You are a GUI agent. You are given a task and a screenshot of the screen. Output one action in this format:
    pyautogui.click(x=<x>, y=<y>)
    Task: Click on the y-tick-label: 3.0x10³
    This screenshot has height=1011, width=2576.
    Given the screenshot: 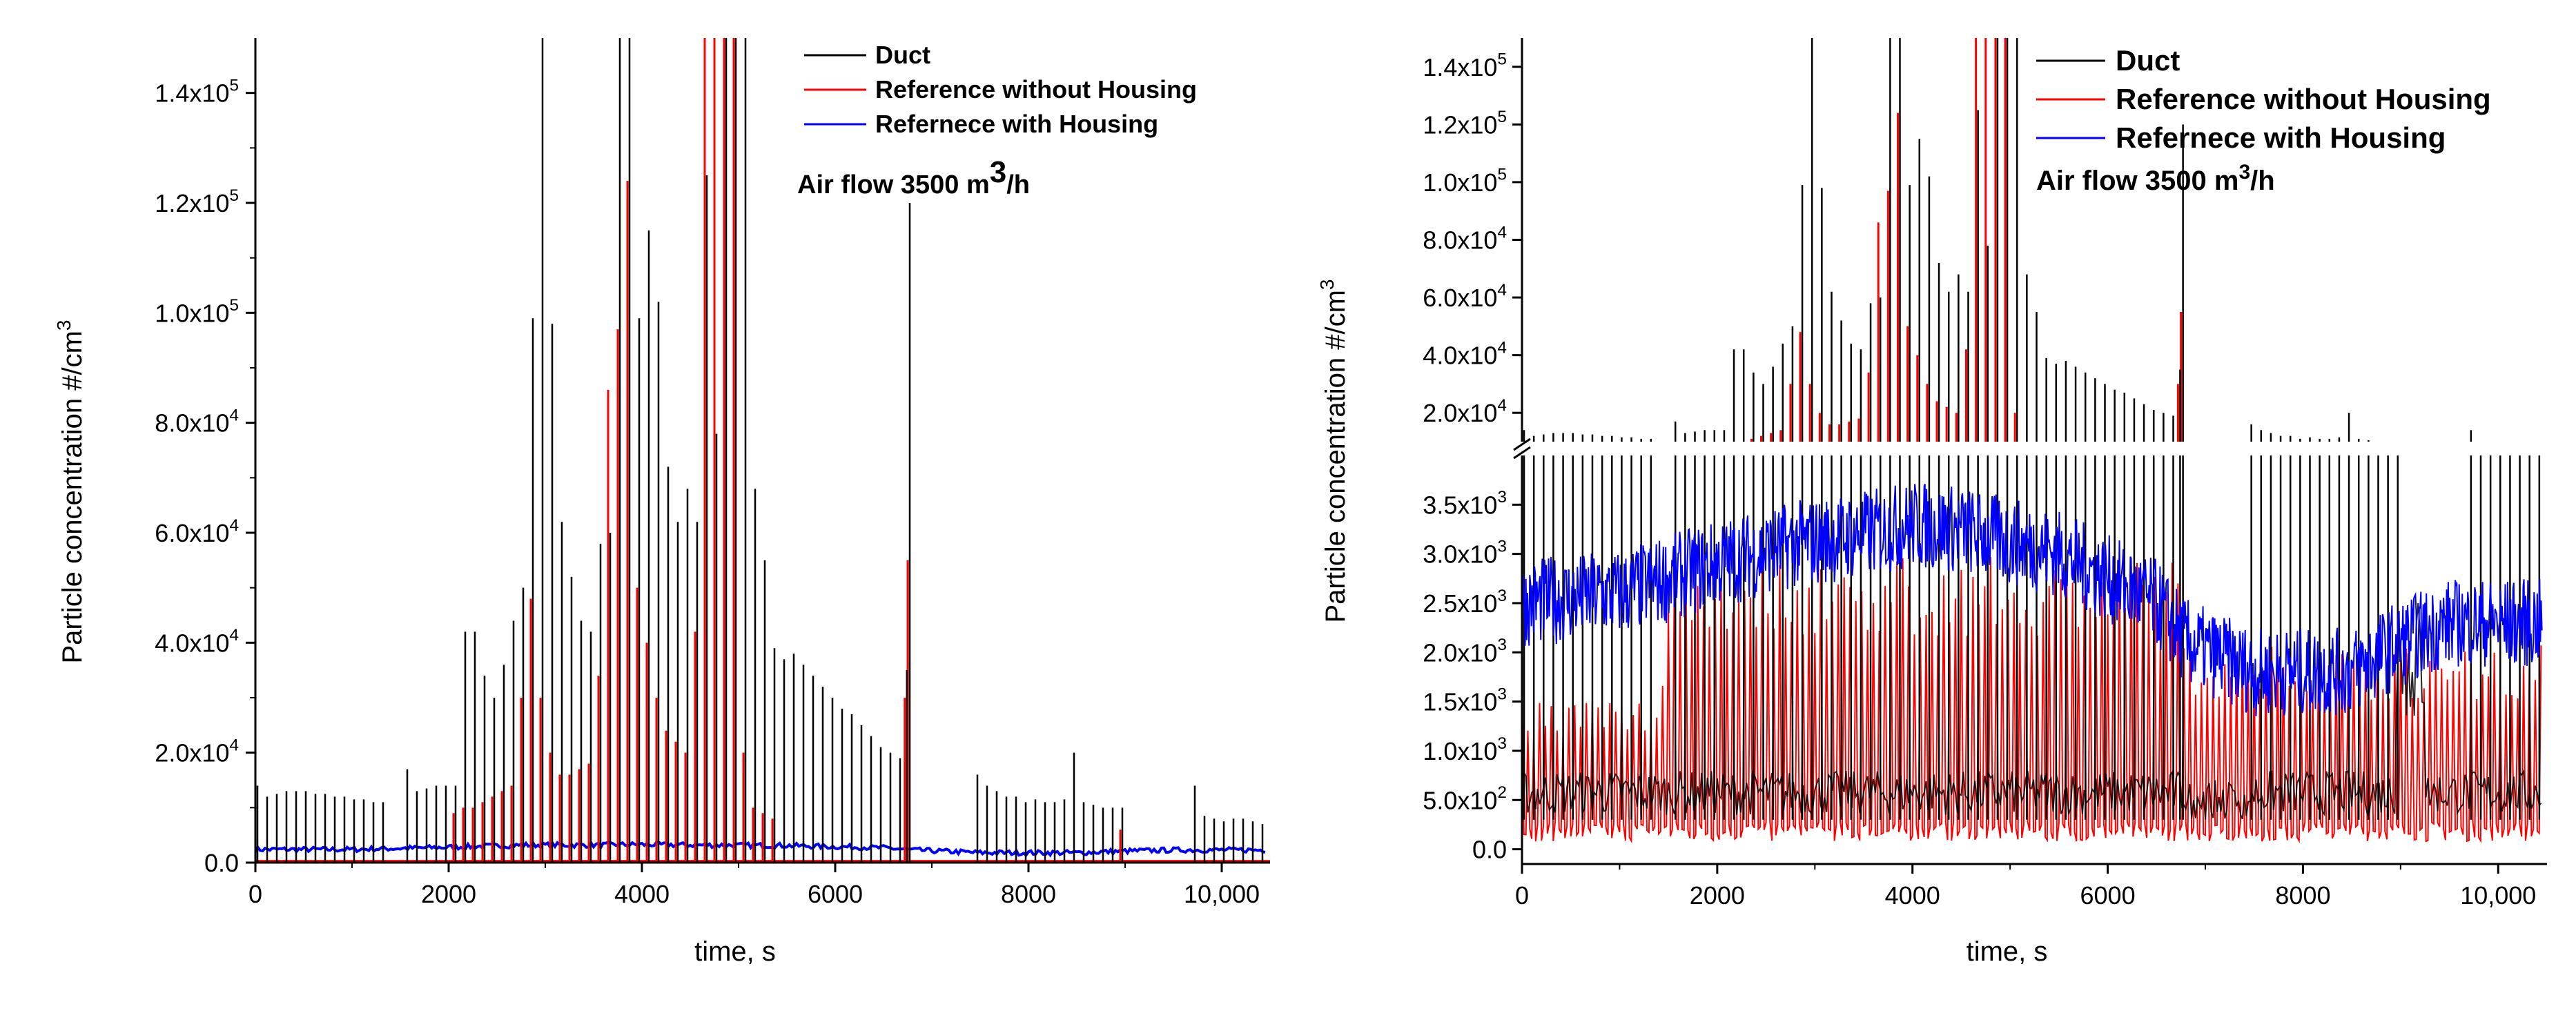 What is the action you would take?
    pyautogui.click(x=1465, y=552)
    